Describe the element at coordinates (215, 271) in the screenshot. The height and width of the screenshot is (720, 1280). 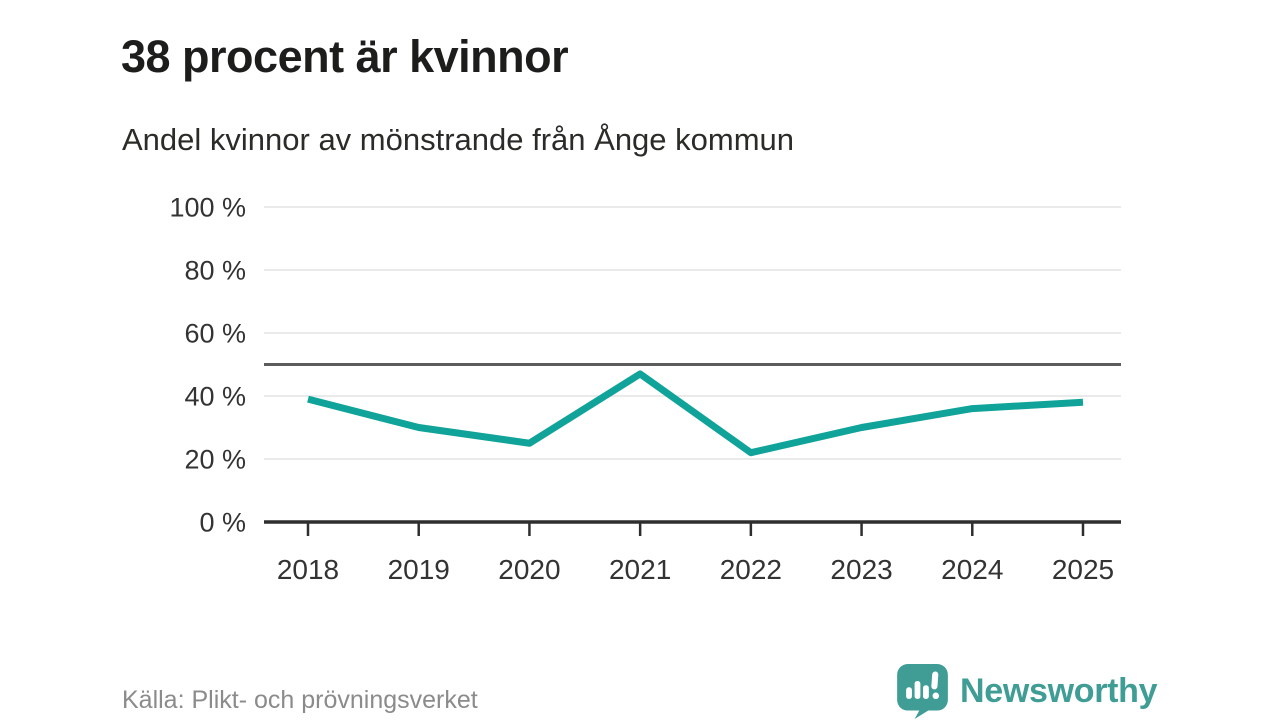
I see `y-tick-label: 80 %` at that location.